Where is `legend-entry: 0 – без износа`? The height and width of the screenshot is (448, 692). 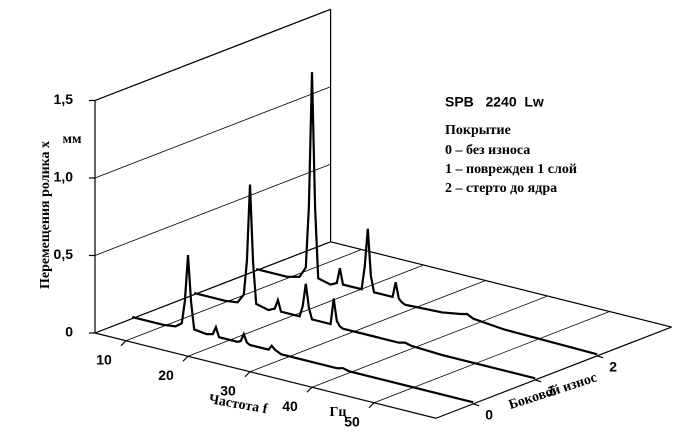
legend-entry: 0 – без износа is located at coordinates (487, 150).